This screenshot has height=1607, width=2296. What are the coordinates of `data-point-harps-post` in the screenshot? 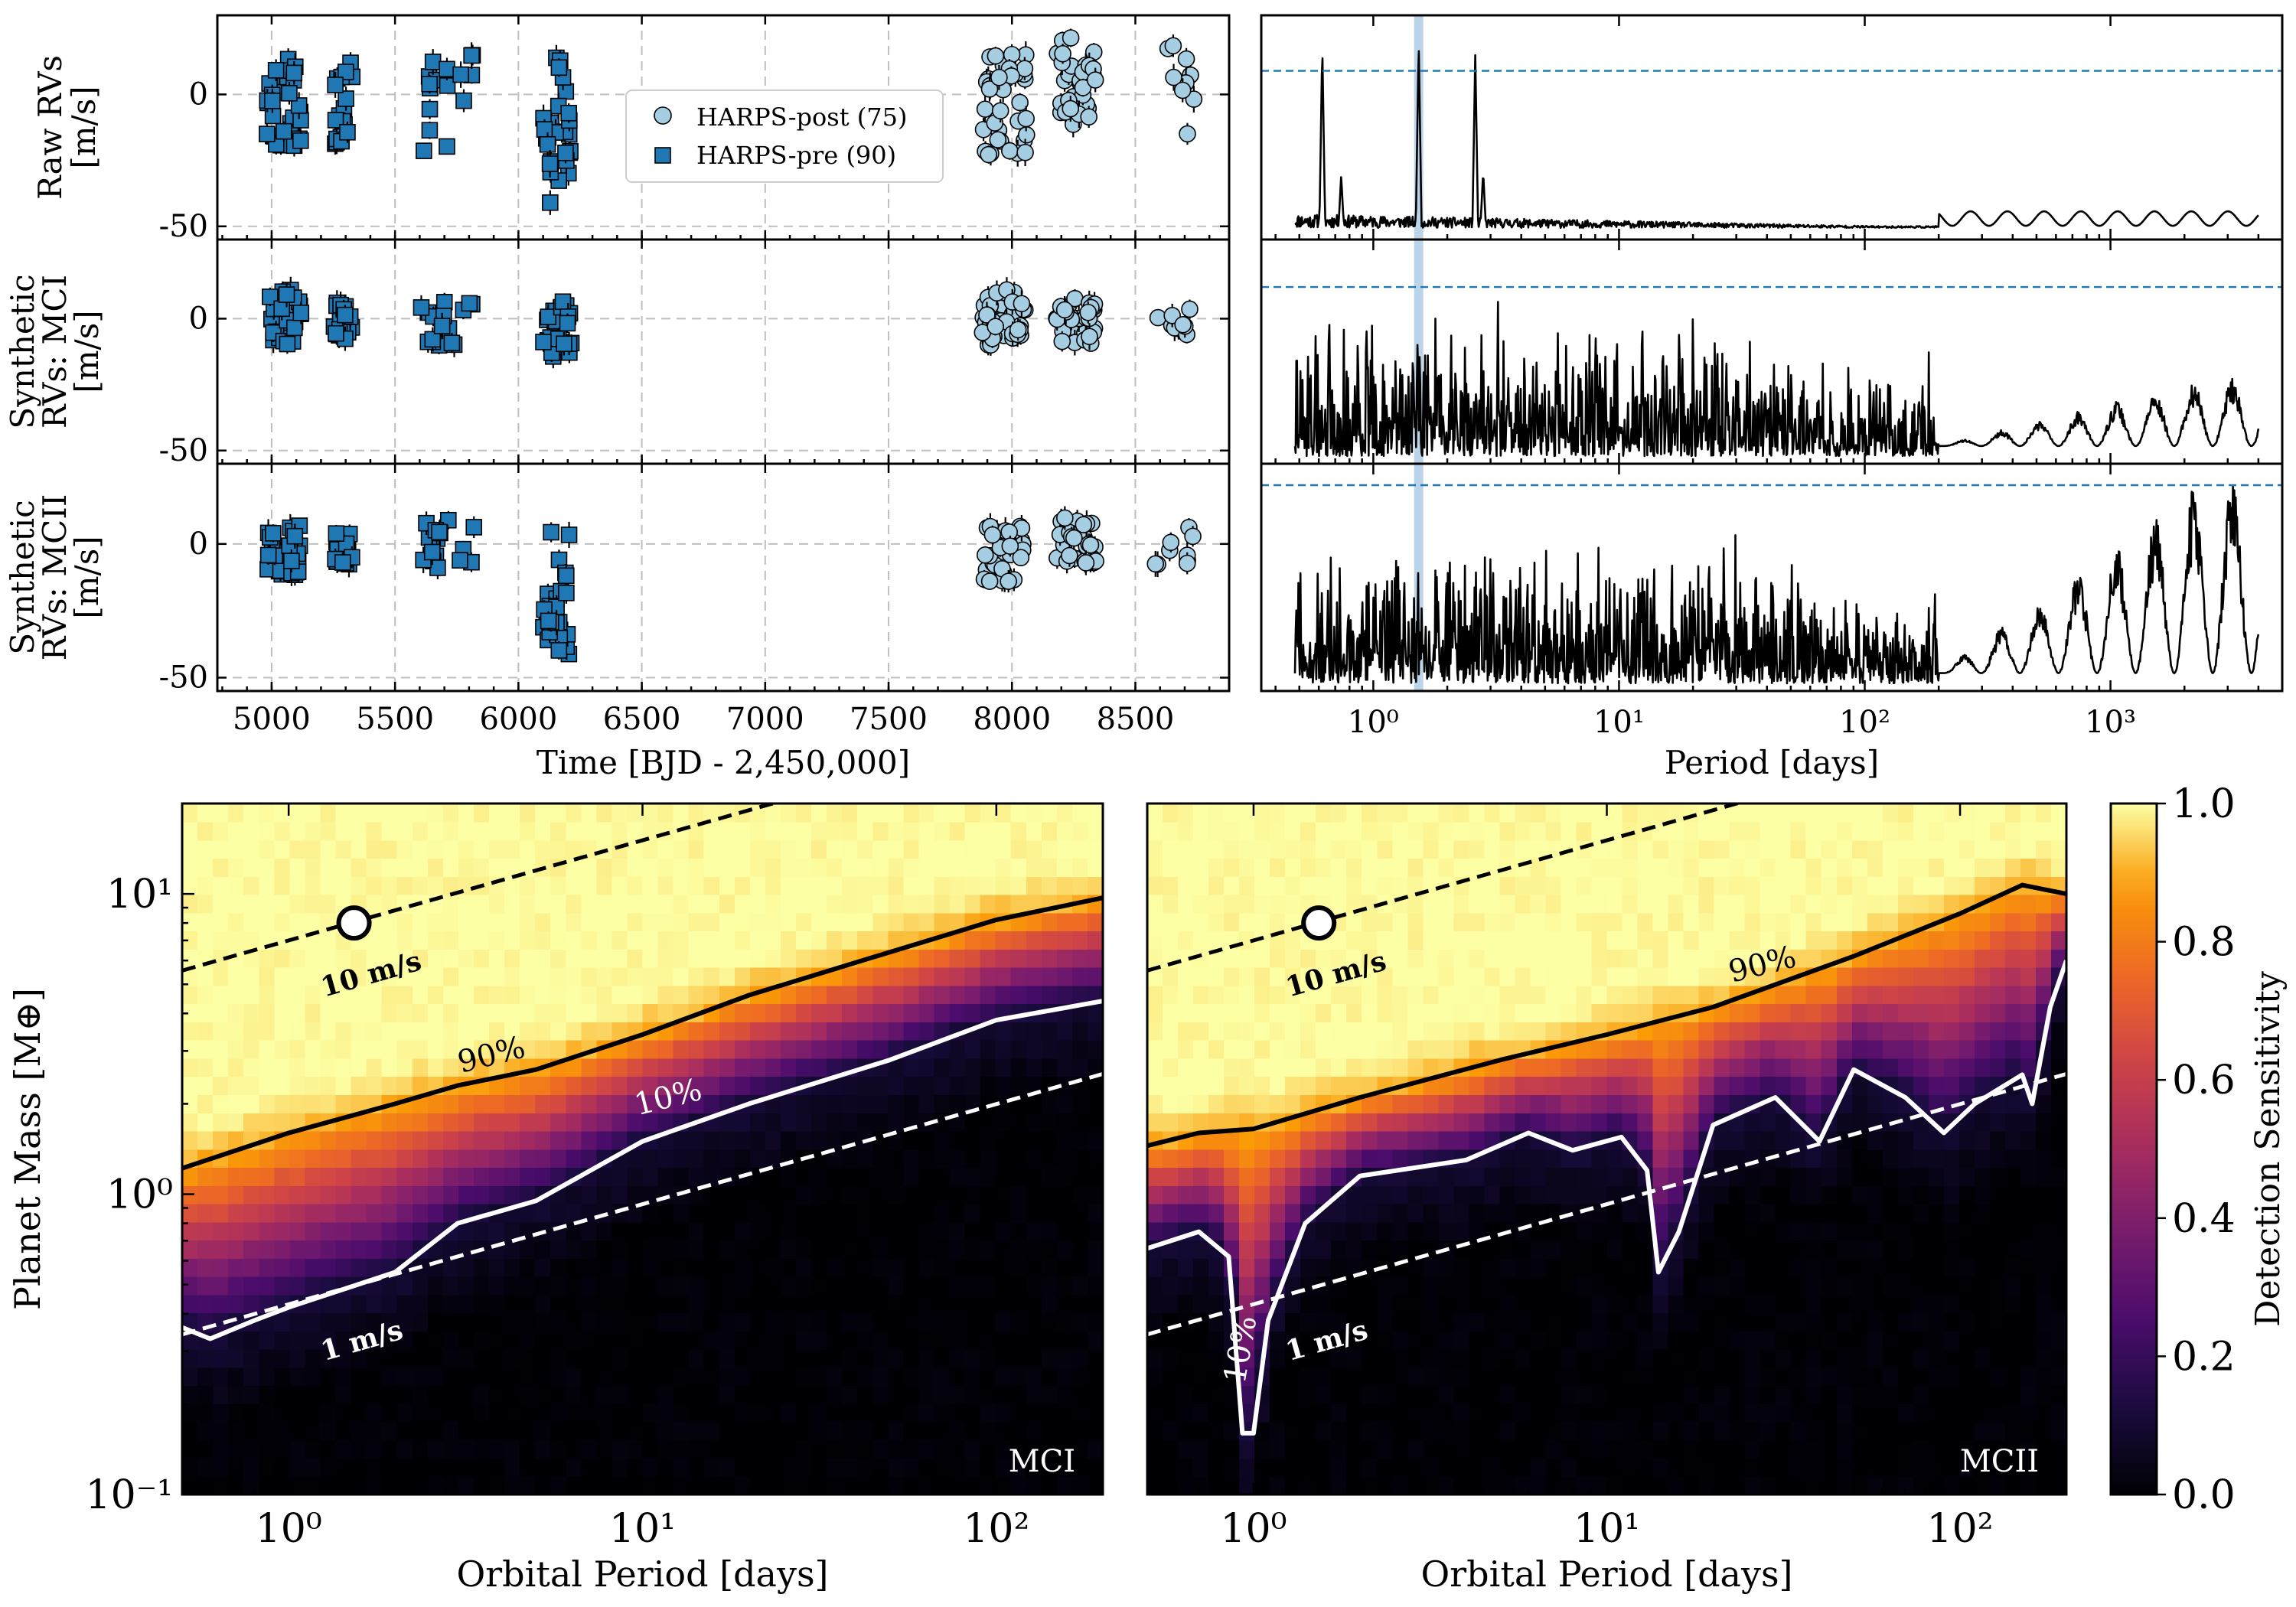 It's located at (1187, 563).